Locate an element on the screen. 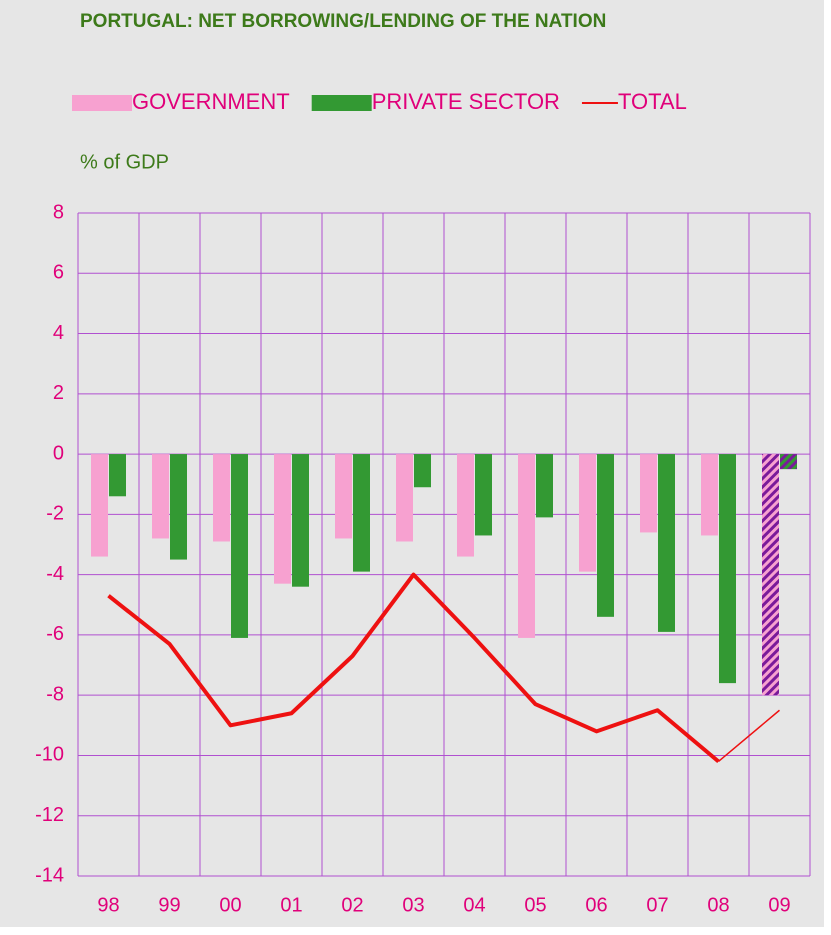 This screenshot has height=935, width=831. x-tick-label: 02 is located at coordinates (352, 905).